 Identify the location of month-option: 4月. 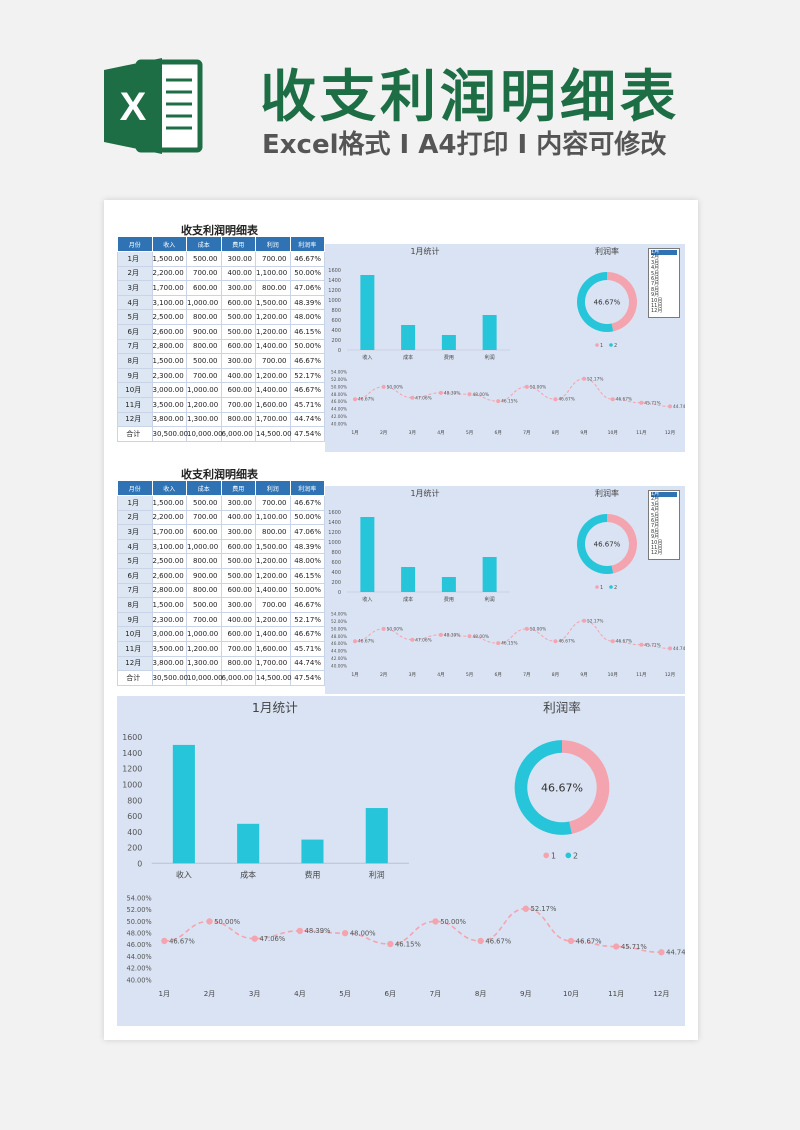
(655, 510).